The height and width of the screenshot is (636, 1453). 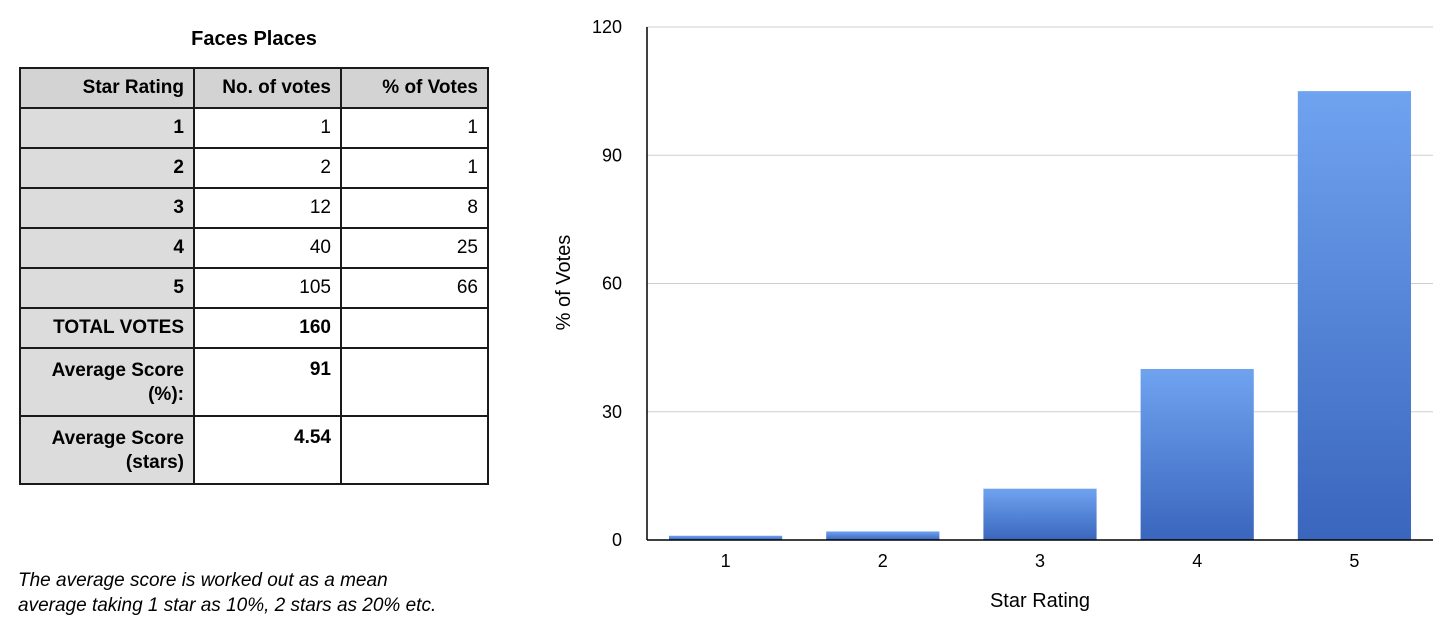 What do you see at coordinates (267, 168) in the screenshot?
I see `row-votes: 2` at bounding box center [267, 168].